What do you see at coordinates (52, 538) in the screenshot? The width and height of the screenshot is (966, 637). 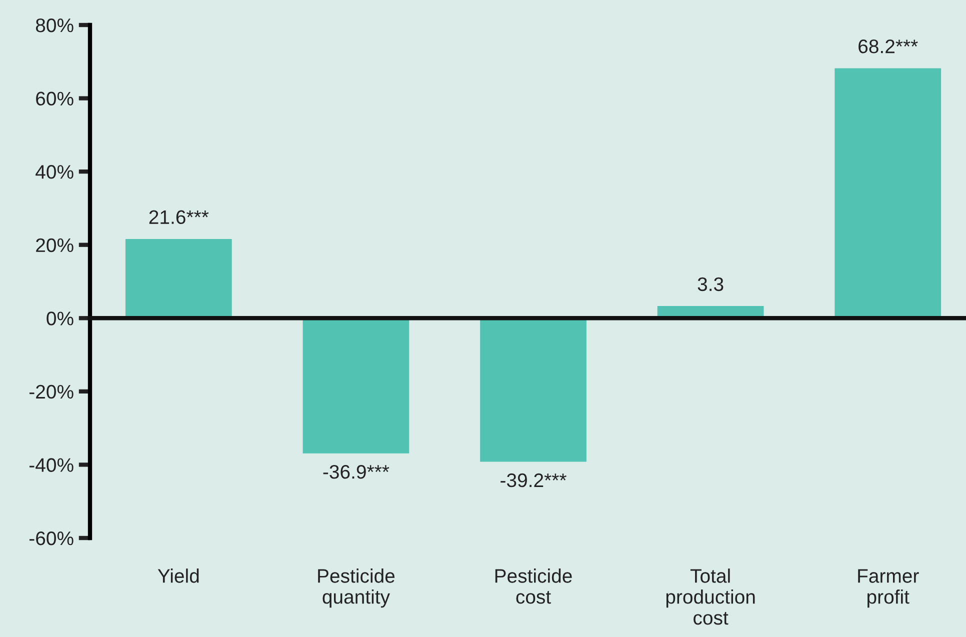 I see `y-tick-label: -60%` at bounding box center [52, 538].